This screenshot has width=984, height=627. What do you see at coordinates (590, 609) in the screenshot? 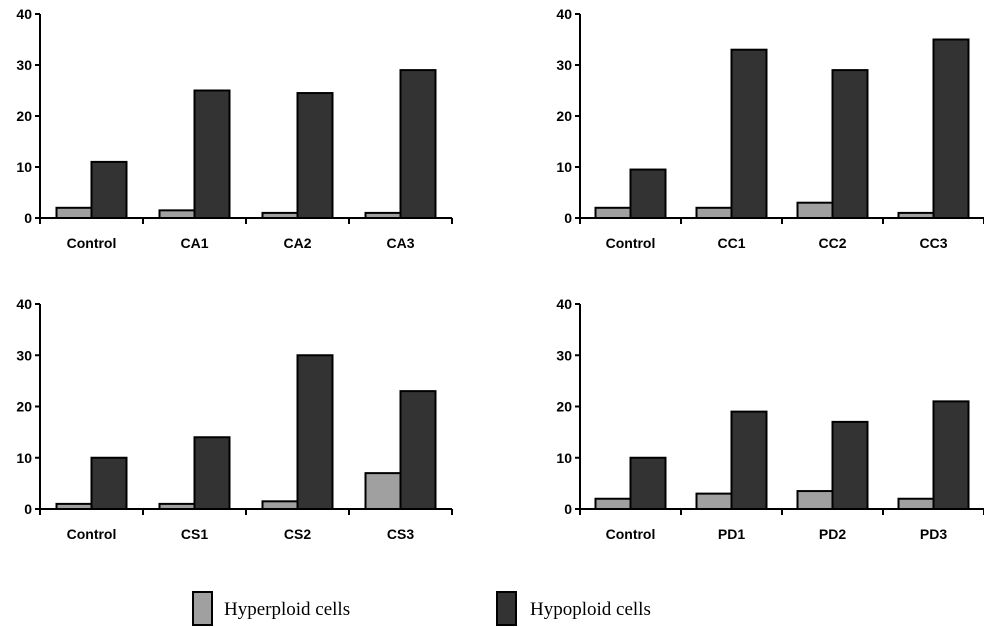
I see `hypoploid-legend-label: Hypoploid cells` at bounding box center [590, 609].